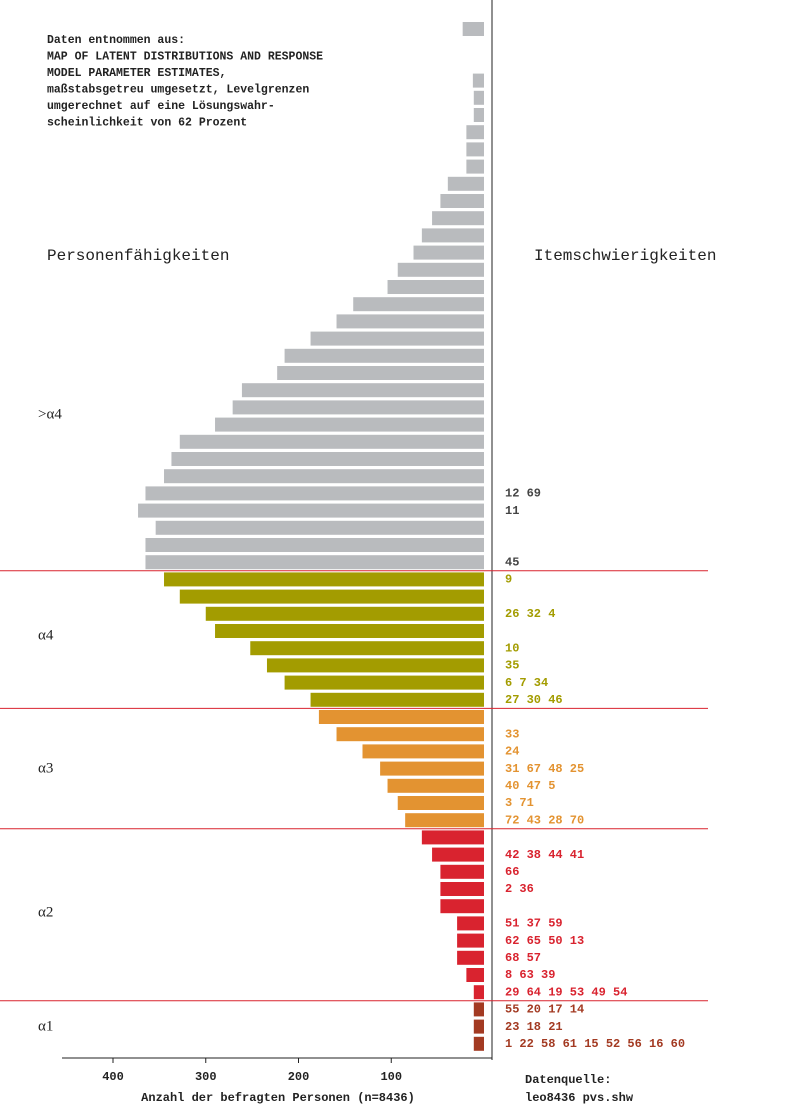  What do you see at coordinates (45, 912) in the screenshot?
I see `level-label: α2` at bounding box center [45, 912].